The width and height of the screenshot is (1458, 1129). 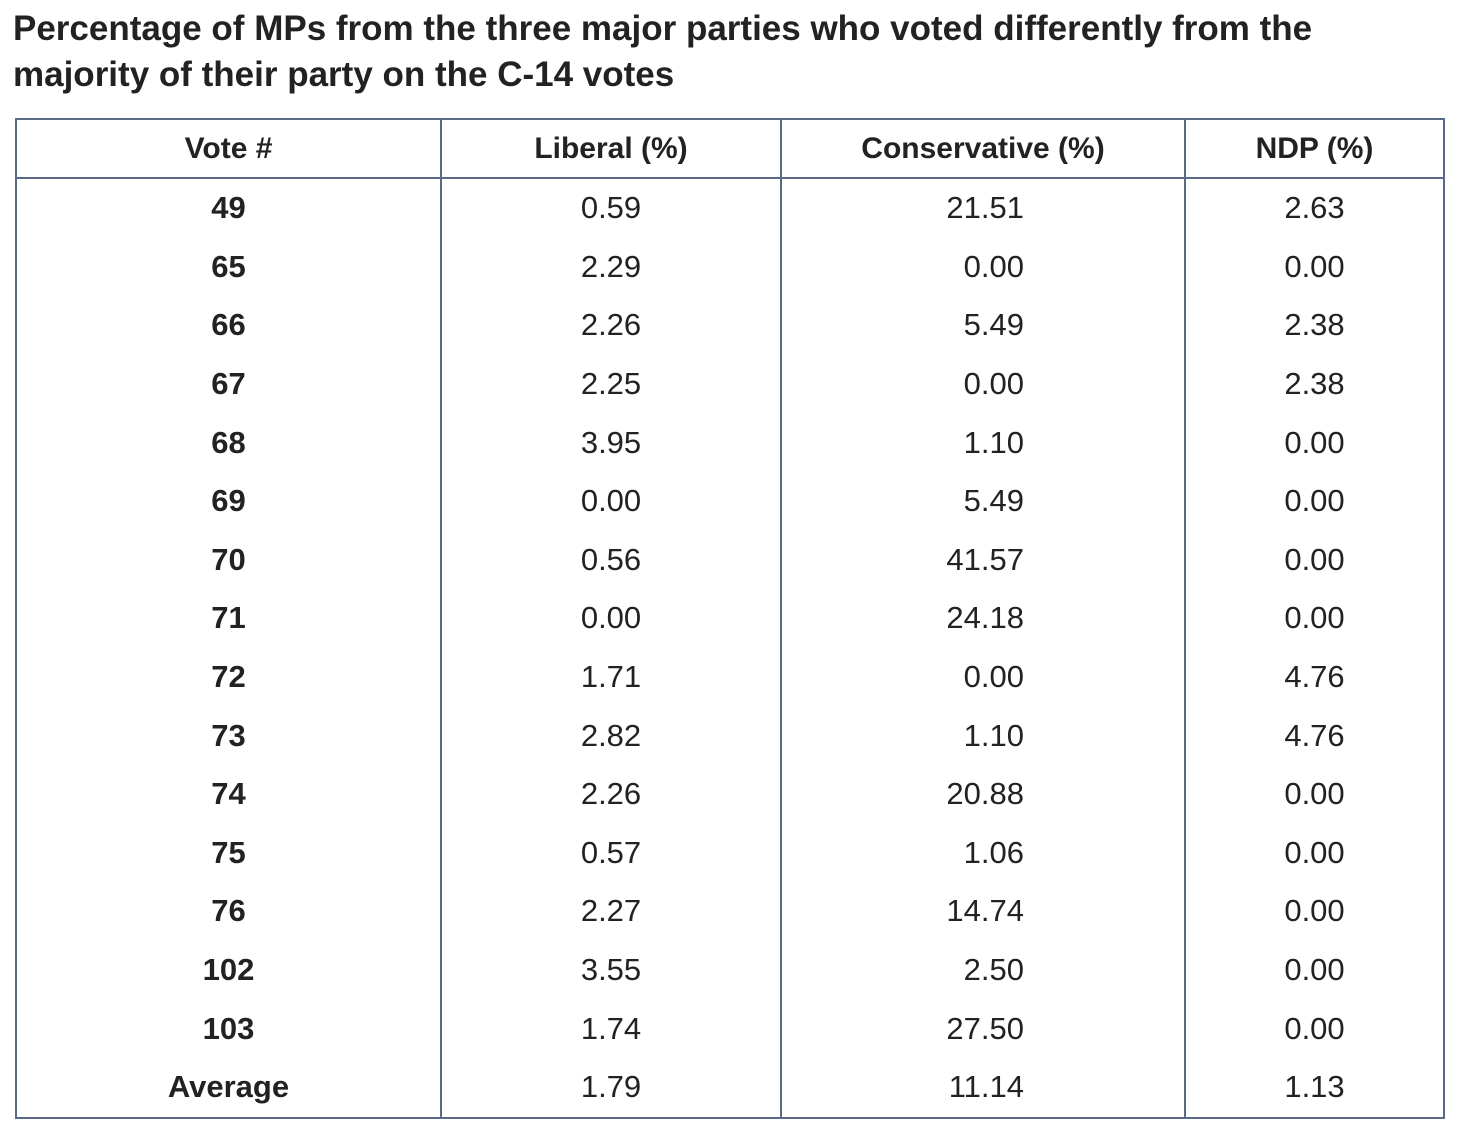 I want to click on liberal-cell: 1.79, so click(x=611, y=1087).